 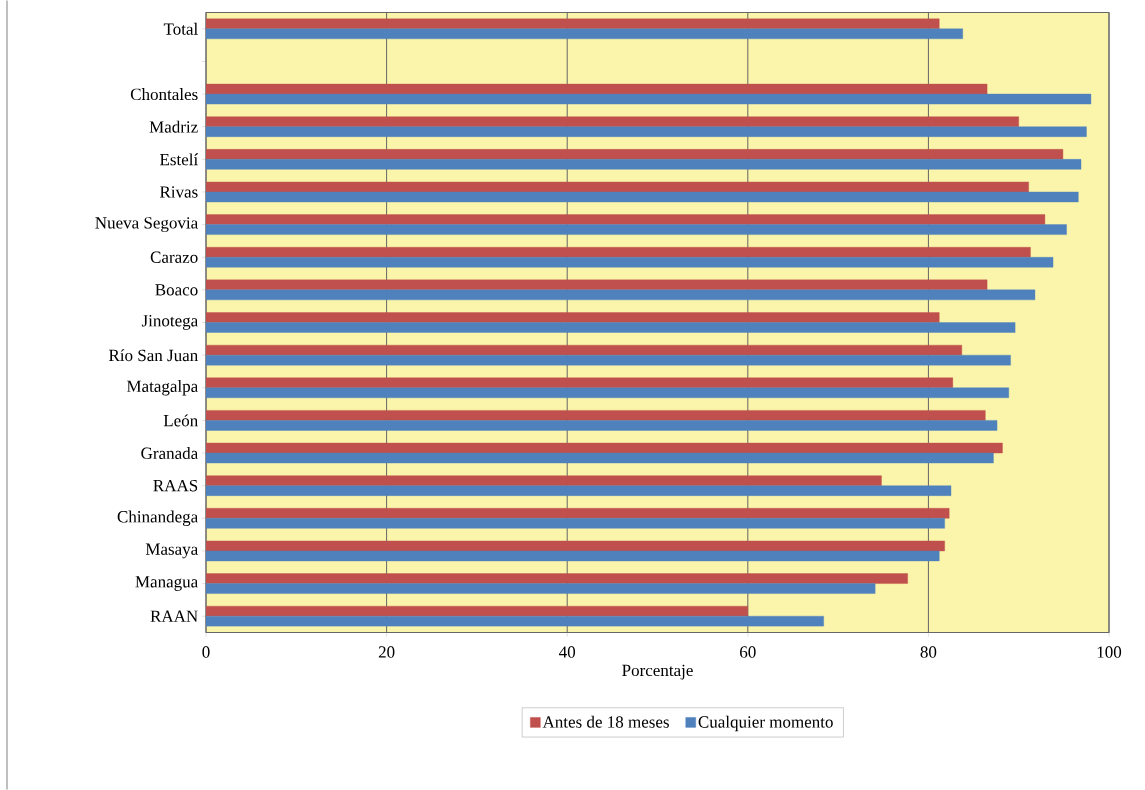 What do you see at coordinates (748, 652) in the screenshot?
I see `x-tick-label: 60` at bounding box center [748, 652].